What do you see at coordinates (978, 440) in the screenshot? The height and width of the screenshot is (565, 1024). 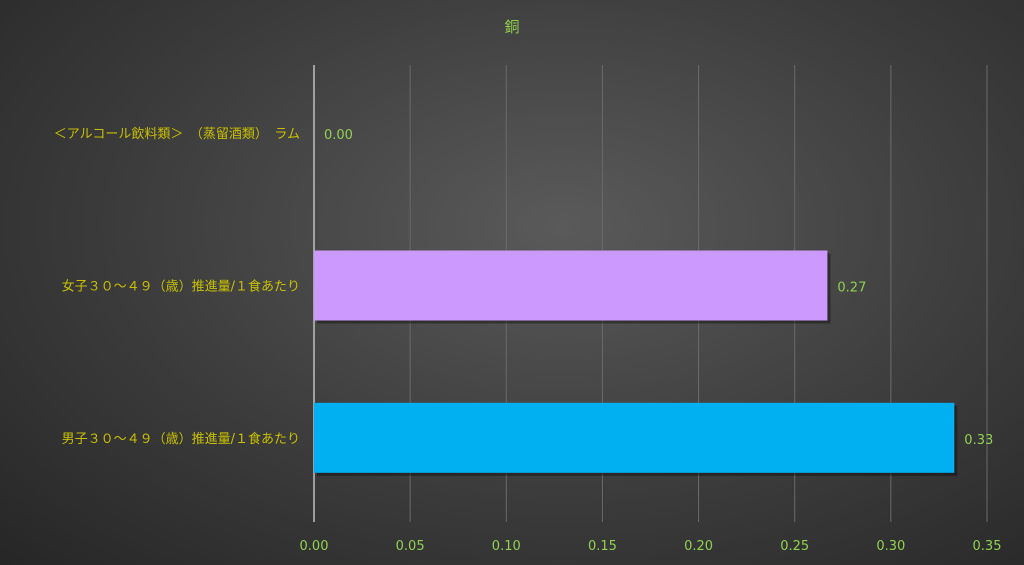 I see `data-label: 0.33` at bounding box center [978, 440].